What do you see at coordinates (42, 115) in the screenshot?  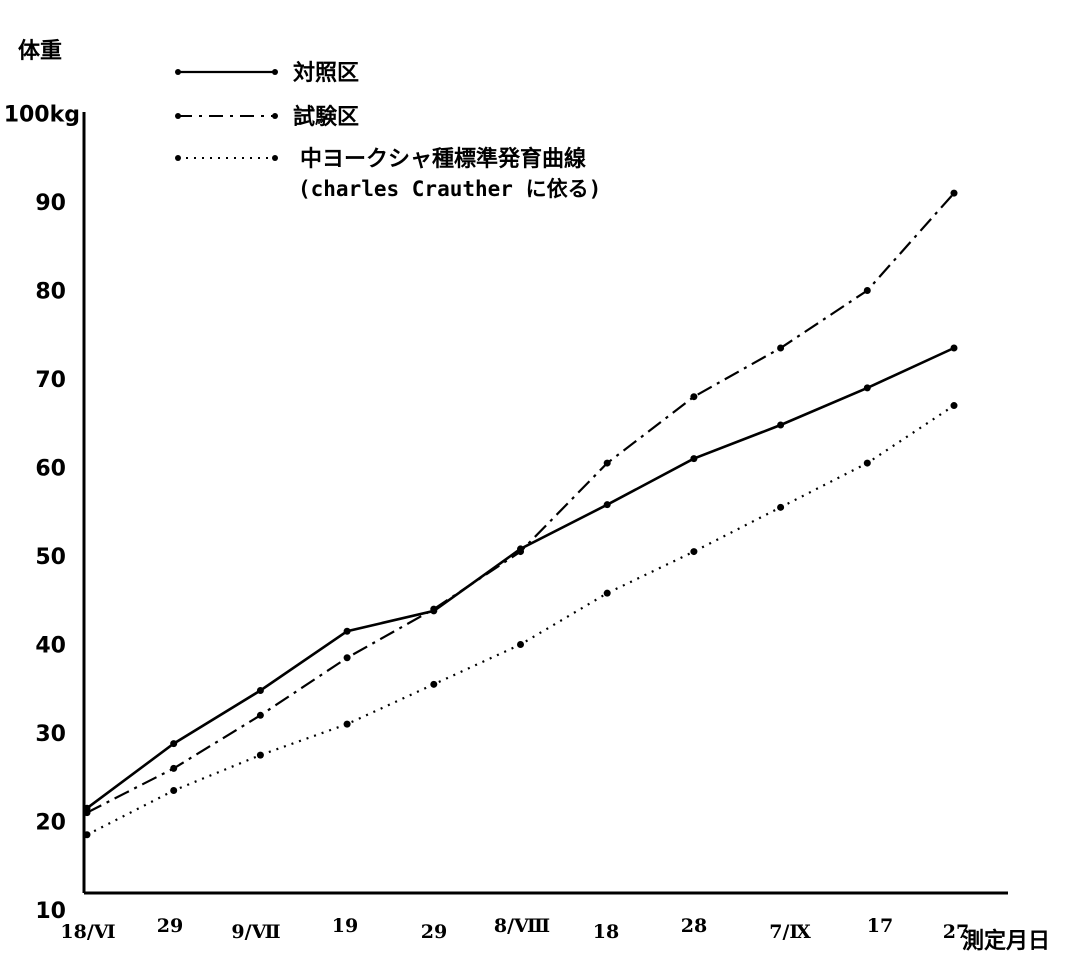 I see `y-tick-label: 100kg` at bounding box center [42, 115].